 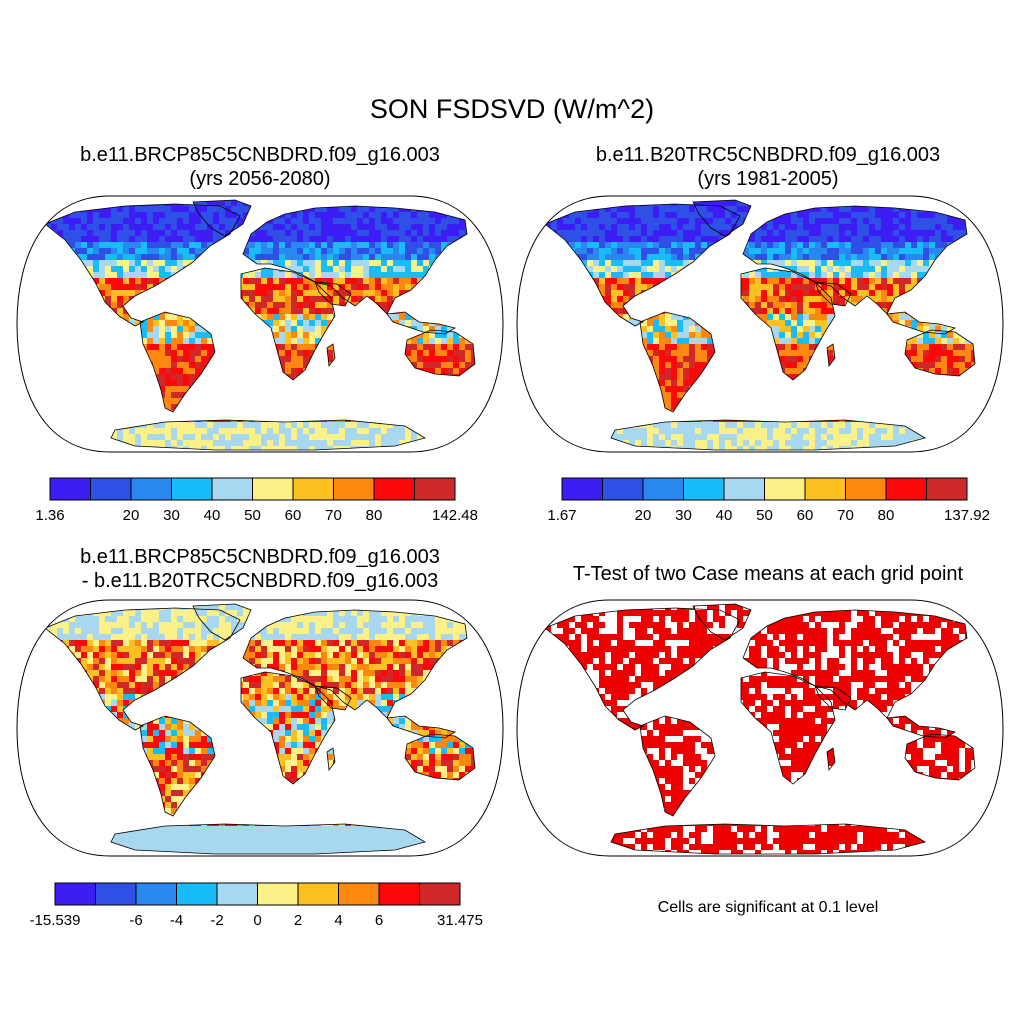 What do you see at coordinates (768, 179) in the screenshot?
I see `panel-2-years: (yrs 1981-2005)` at bounding box center [768, 179].